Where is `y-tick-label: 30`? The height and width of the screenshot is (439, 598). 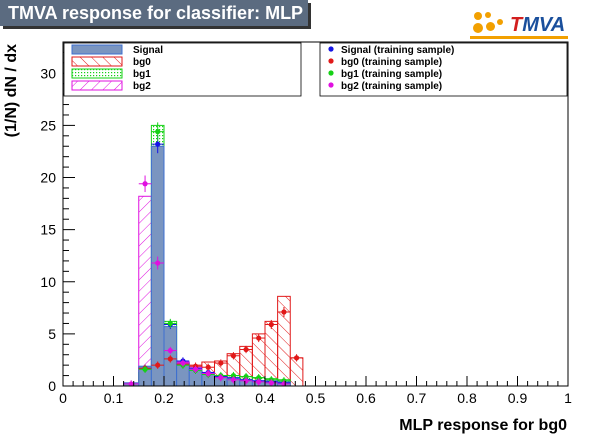 y-tick-label: 30 is located at coordinates (48, 73).